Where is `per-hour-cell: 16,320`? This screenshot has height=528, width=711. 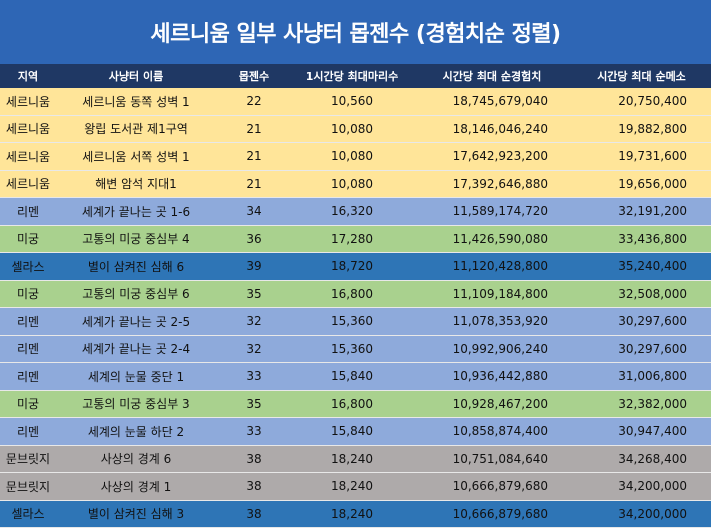
per-hour-cell: 16,320 is located at coordinates (352, 211).